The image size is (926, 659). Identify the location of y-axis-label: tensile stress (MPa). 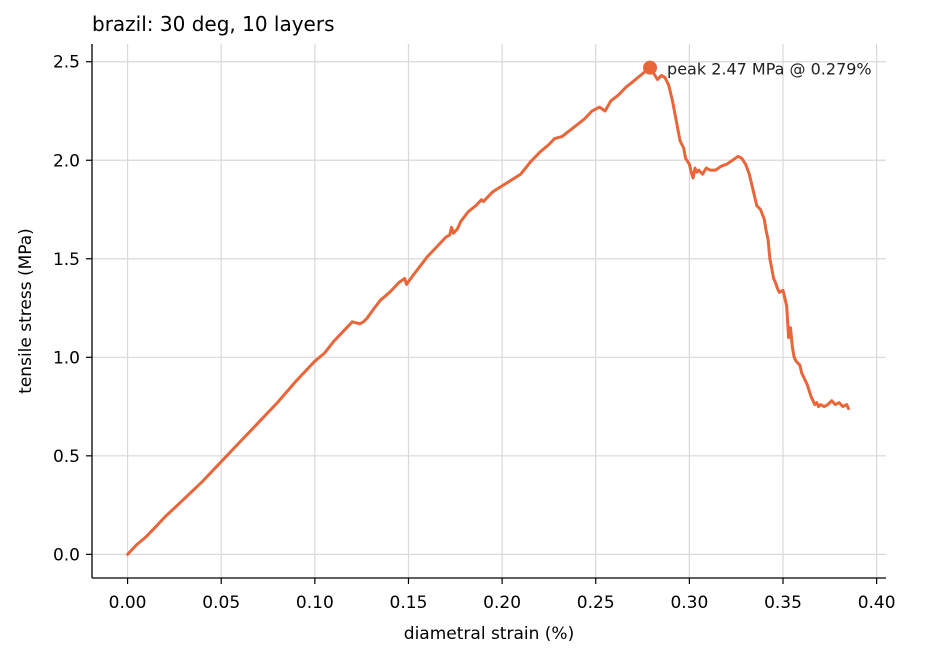
(26, 311).